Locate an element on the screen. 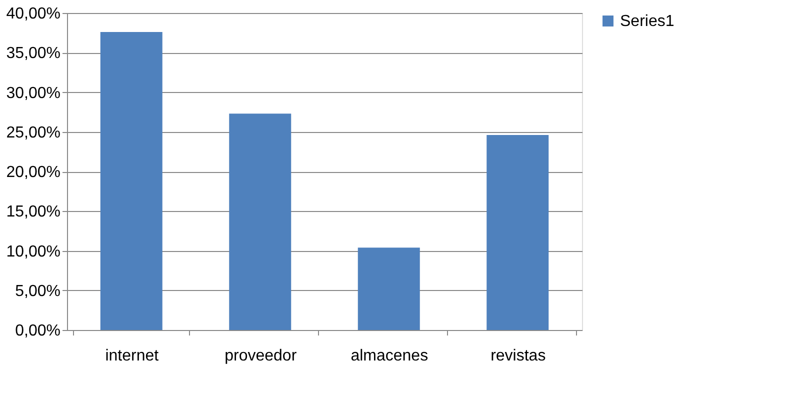  y-tick-label: 10,00% is located at coordinates (33, 251).